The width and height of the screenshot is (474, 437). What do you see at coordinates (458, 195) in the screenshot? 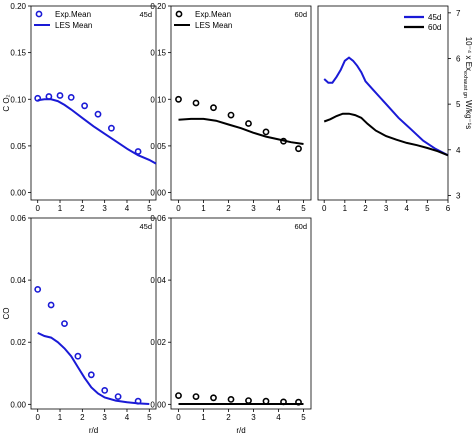
I see `y-tick-label: 3` at bounding box center [458, 195].